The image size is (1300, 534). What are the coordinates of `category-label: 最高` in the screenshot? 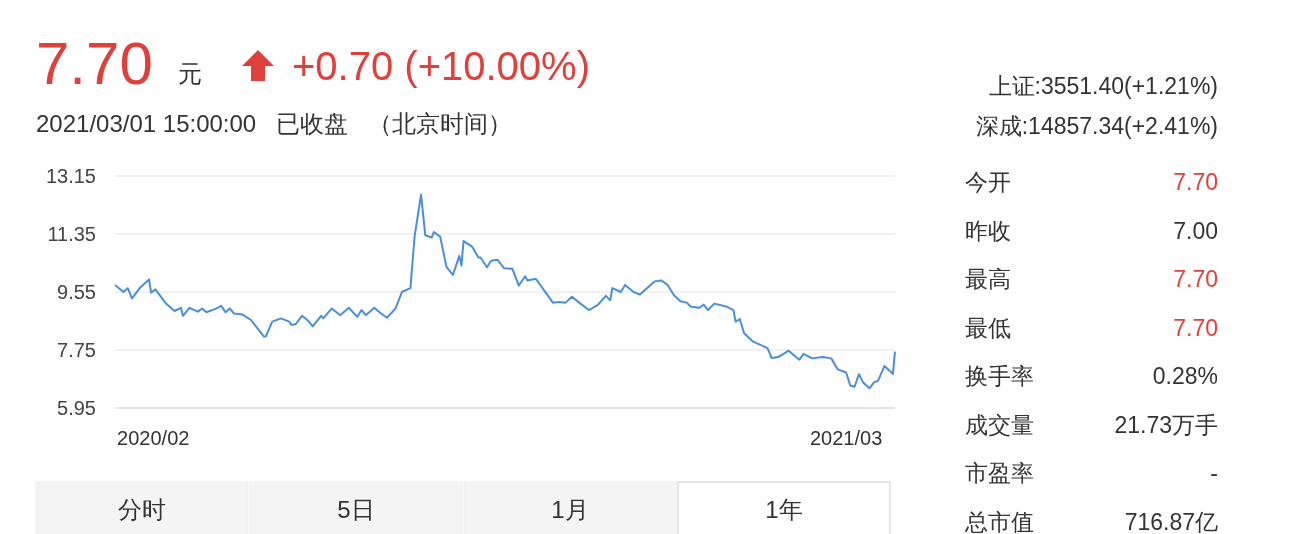 It's located at (988, 279).